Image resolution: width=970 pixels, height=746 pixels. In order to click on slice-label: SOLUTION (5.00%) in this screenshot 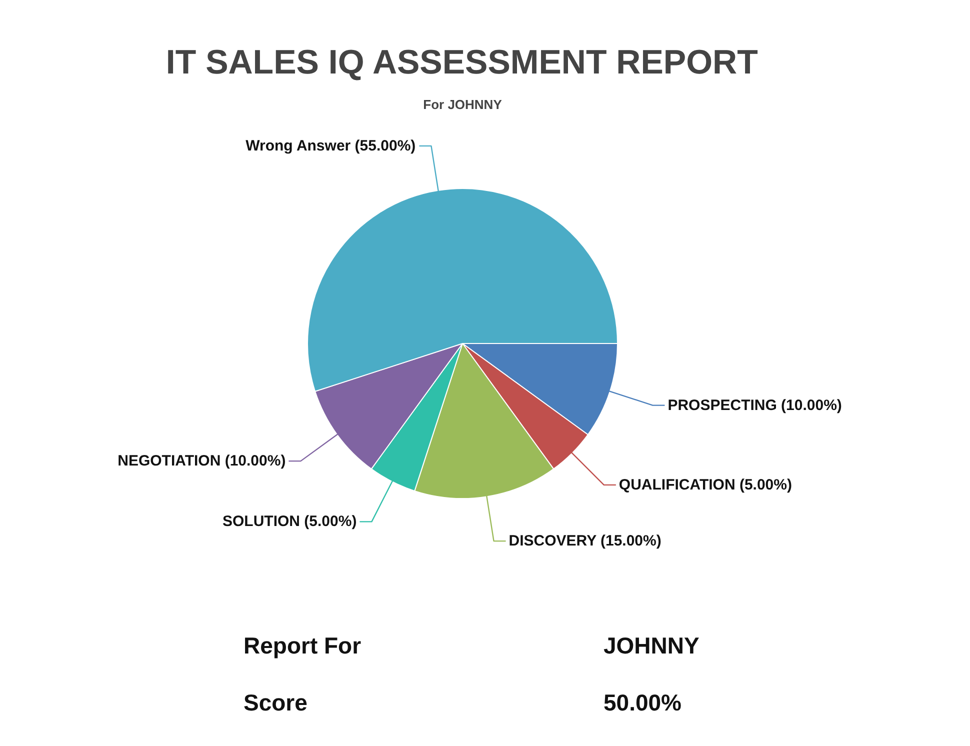, I will do `click(289, 521)`.